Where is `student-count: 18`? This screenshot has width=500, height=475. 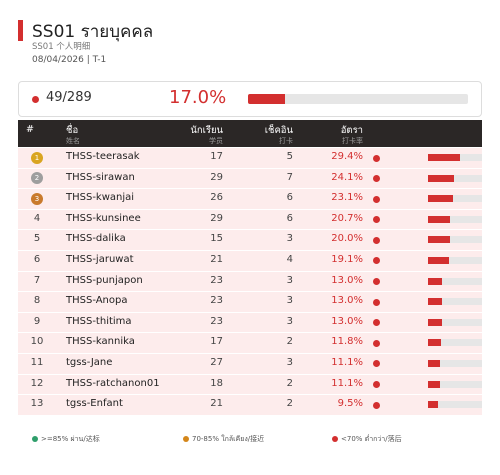
student-count: 18 is located at coordinates (216, 383).